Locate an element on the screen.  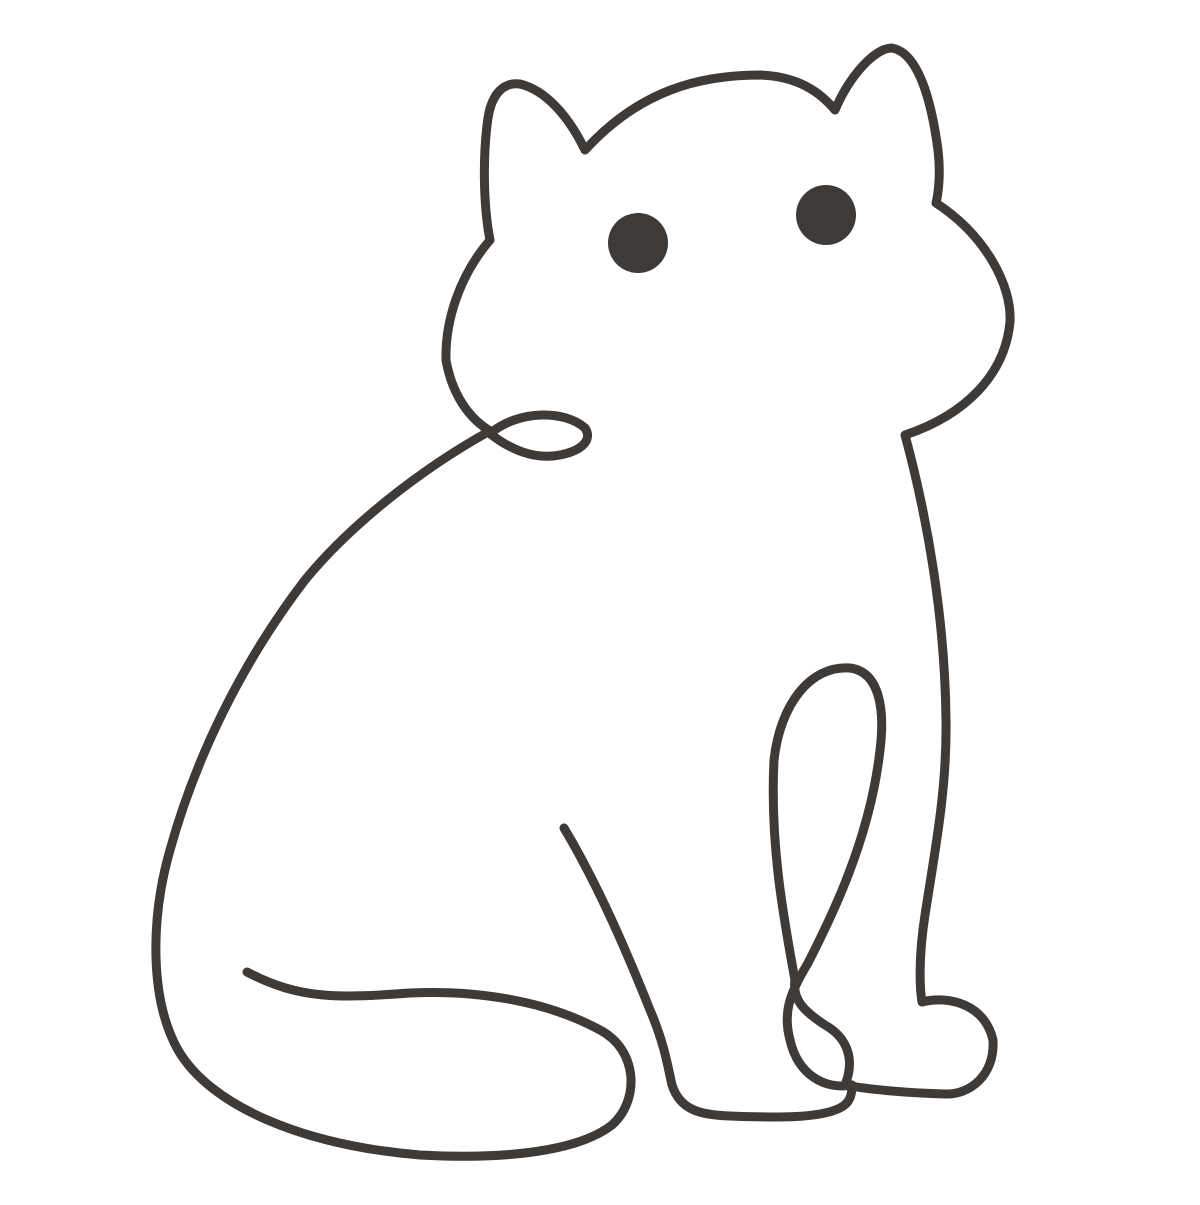
cat-hind-leg is located at coordinates (708, 972).